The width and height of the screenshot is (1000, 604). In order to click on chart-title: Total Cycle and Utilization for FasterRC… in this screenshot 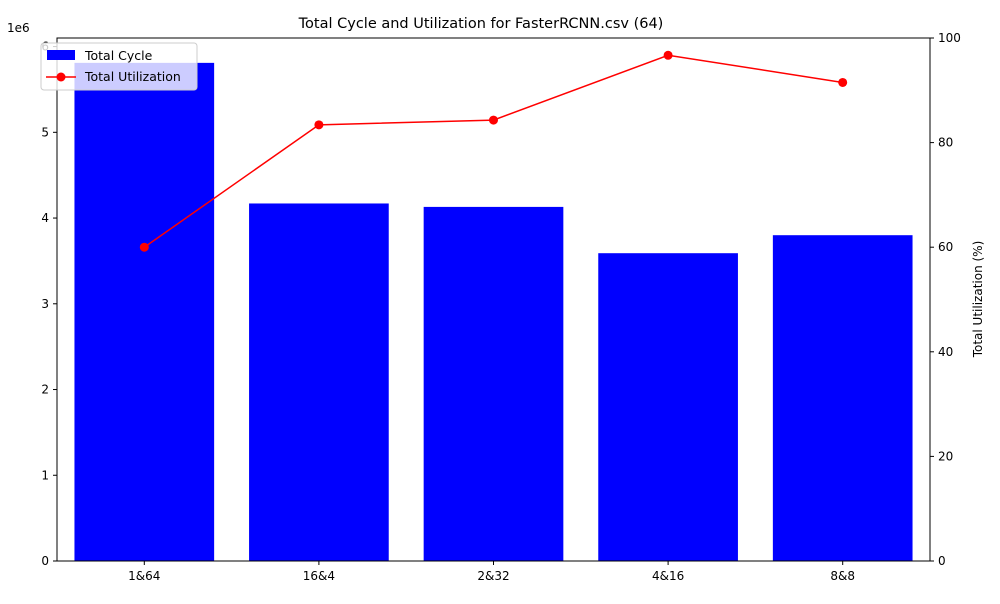, I will do `click(481, 24)`.